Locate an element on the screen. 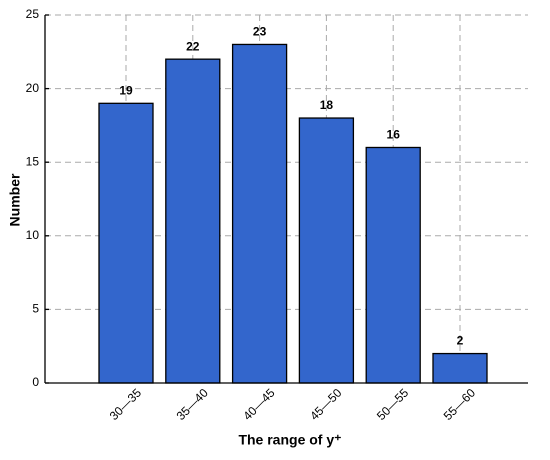  x-tick-label: 45—50 is located at coordinates (325, 404).